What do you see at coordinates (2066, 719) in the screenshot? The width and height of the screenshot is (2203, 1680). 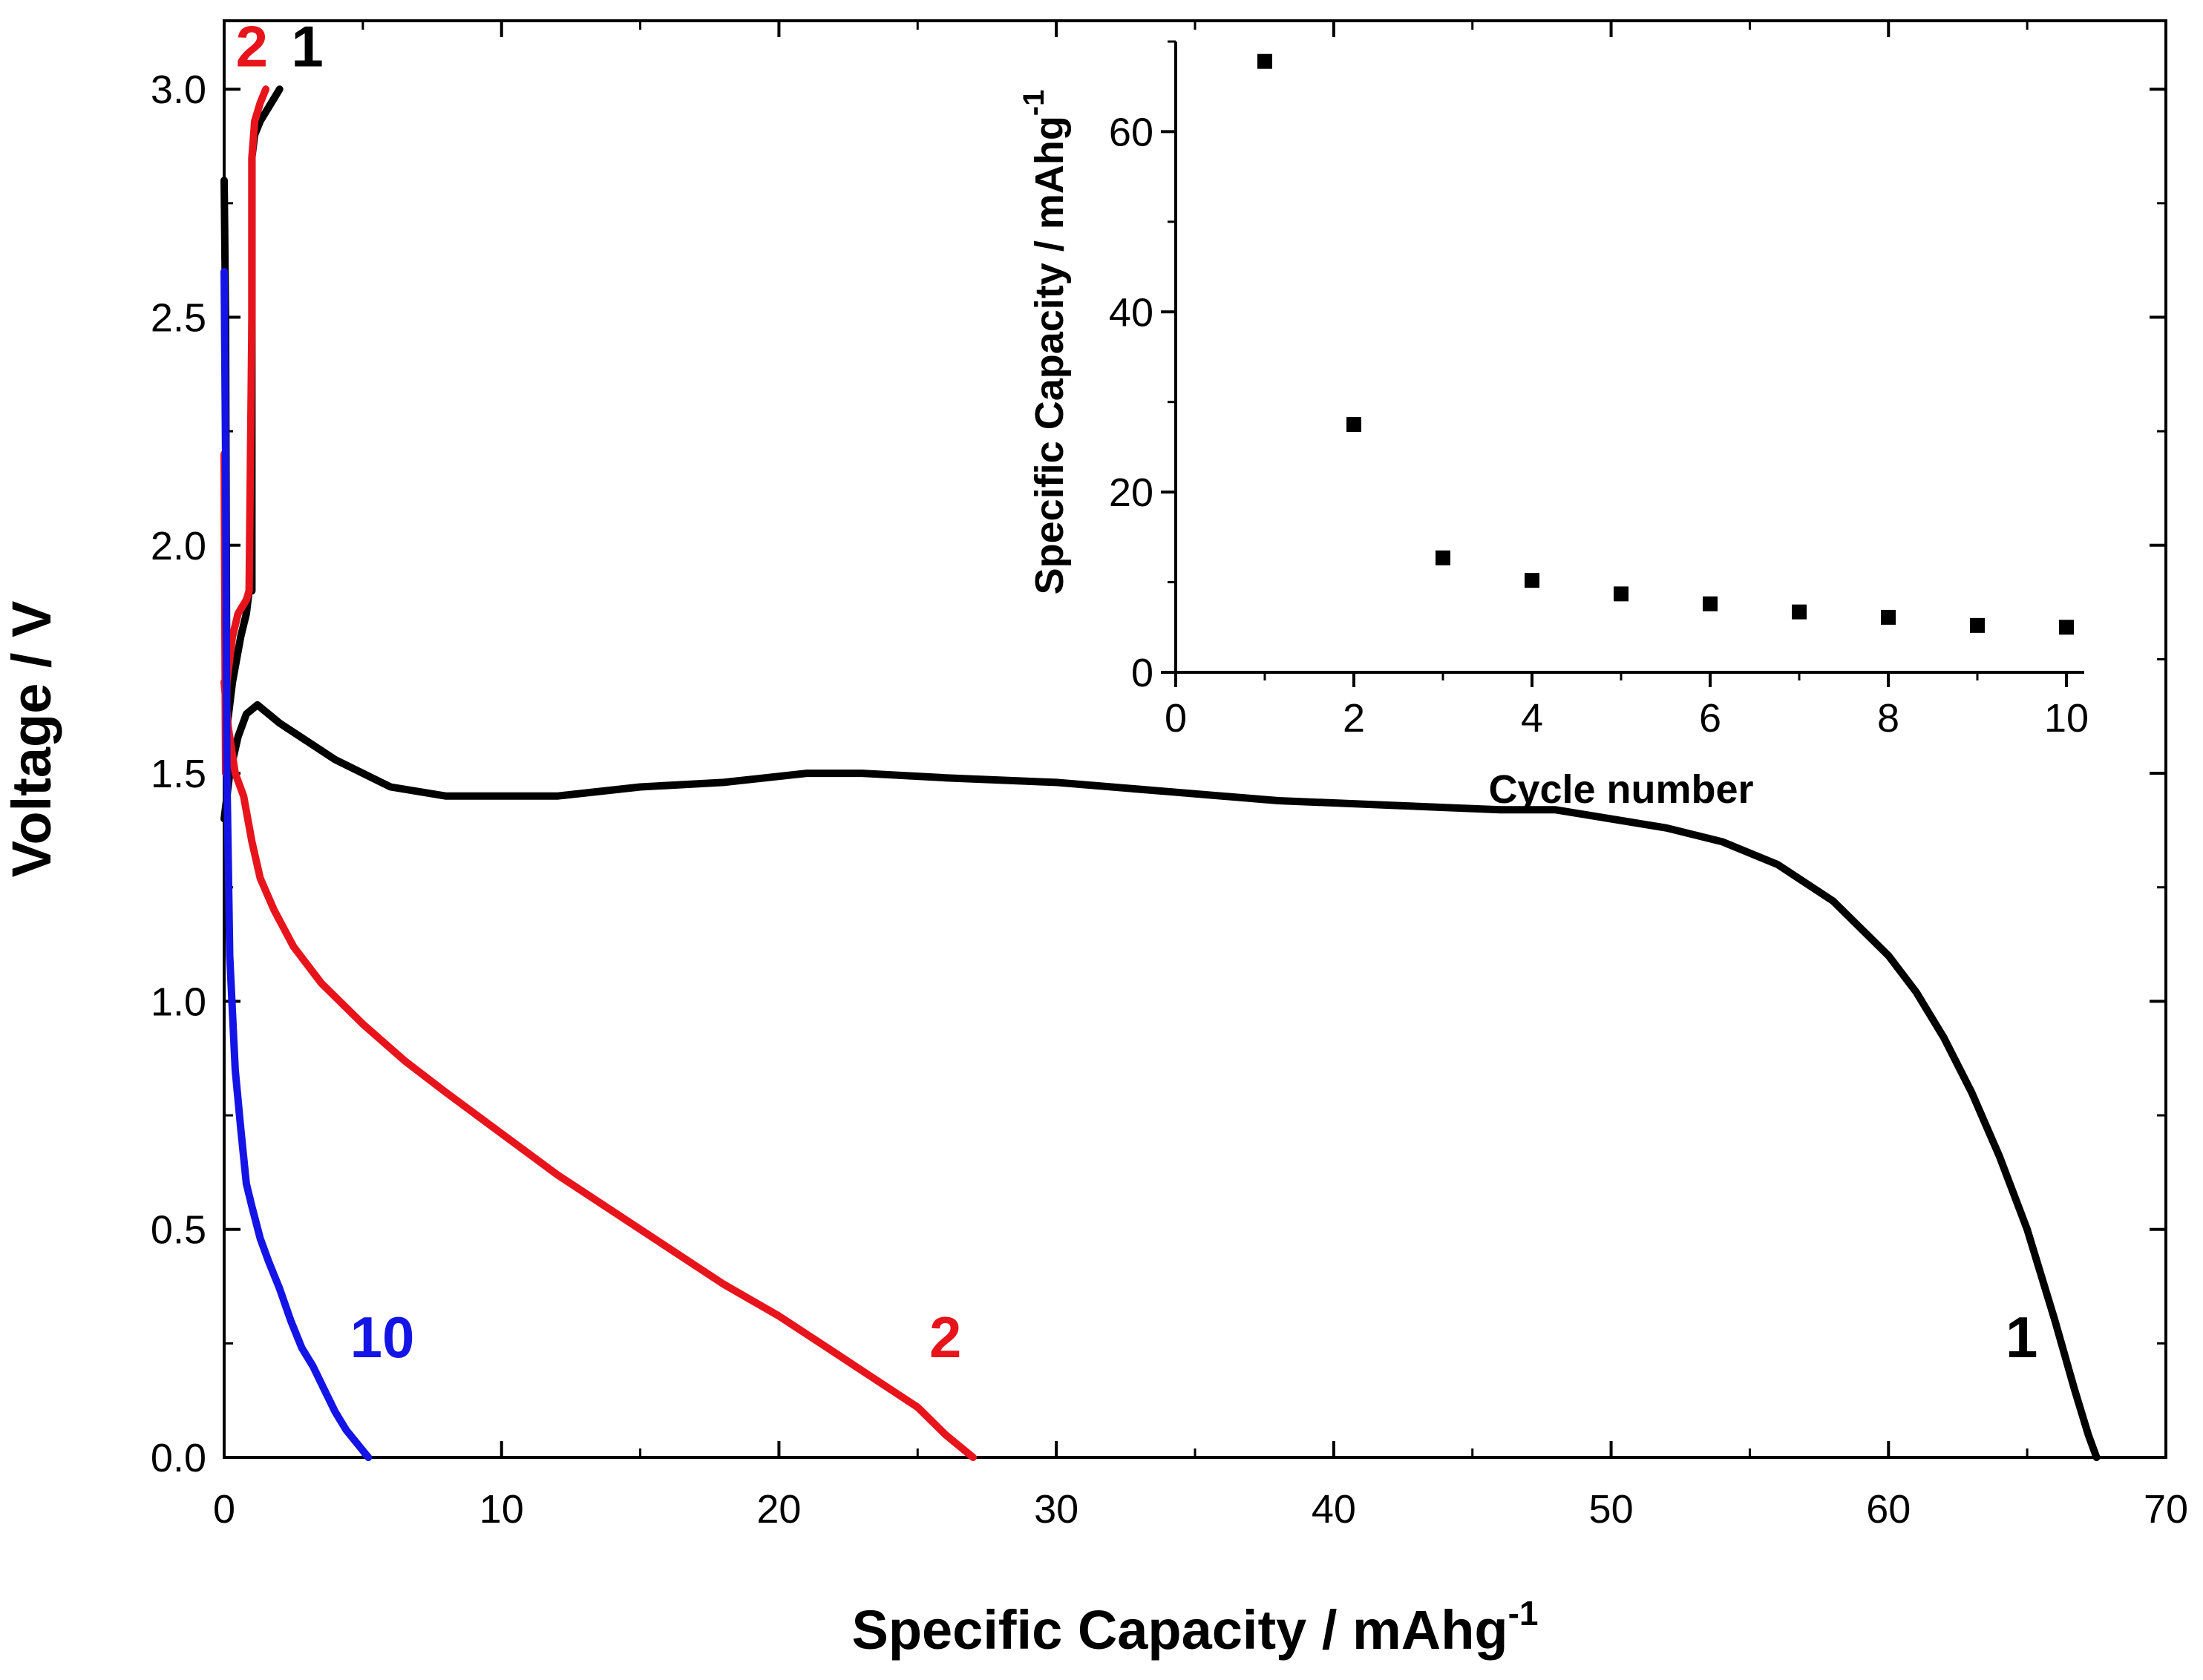 I see `inset-x-tick-label: 10` at bounding box center [2066, 719].